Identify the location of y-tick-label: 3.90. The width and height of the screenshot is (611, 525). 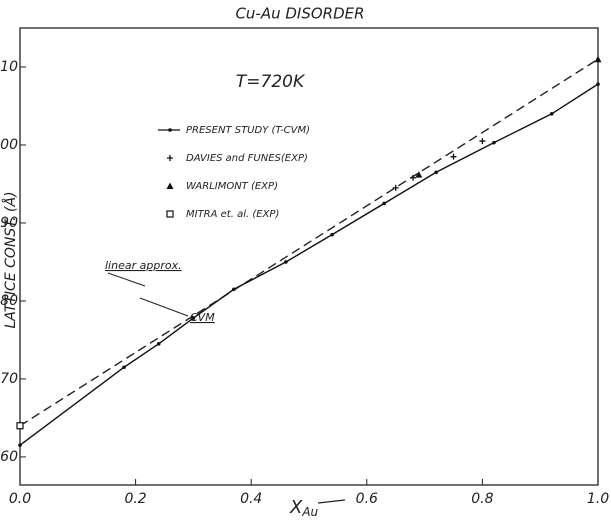
(9, 223).